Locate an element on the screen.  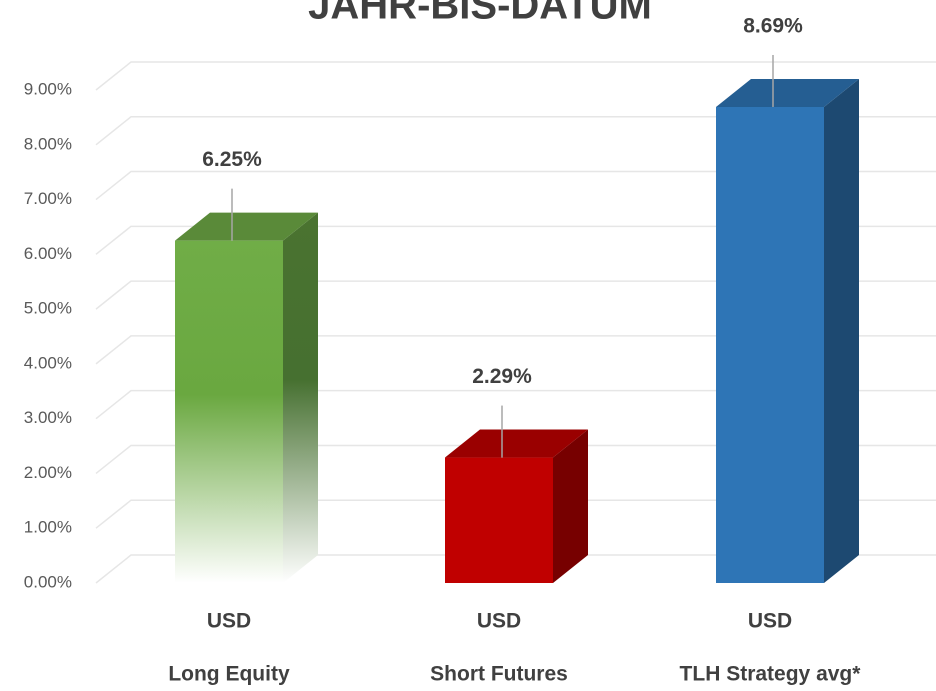
y-tick-label: 8.00% is located at coordinates (48, 143).